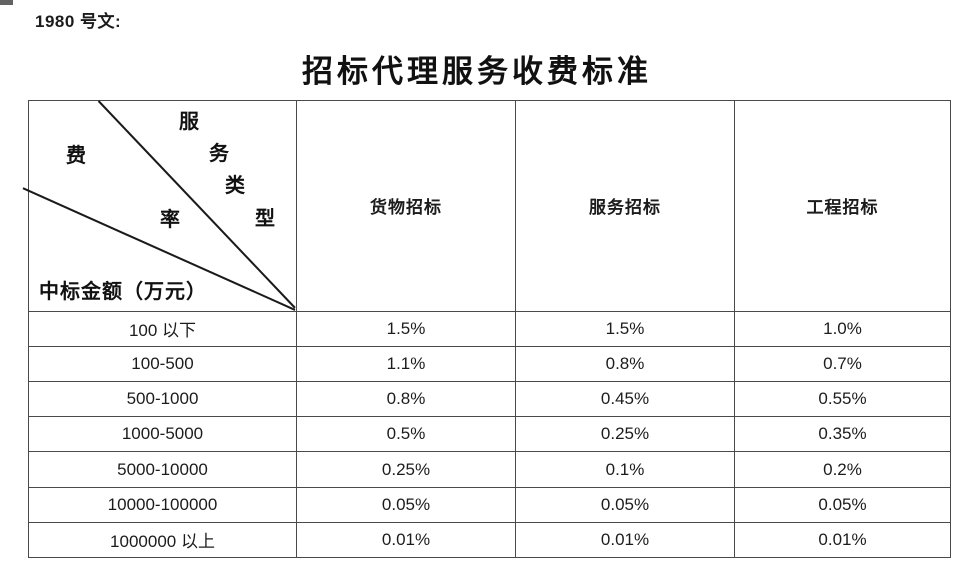 The height and width of the screenshot is (581, 976). What do you see at coordinates (162, 364) in the screenshot?
I see `amount-range-cell: 100-500` at bounding box center [162, 364].